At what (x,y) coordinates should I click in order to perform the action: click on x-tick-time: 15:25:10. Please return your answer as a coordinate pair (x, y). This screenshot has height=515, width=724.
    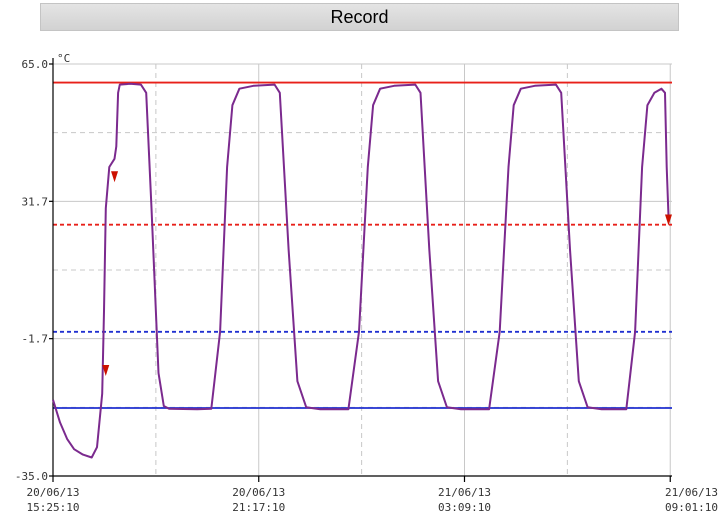
    Looking at the image, I should click on (53, 507).